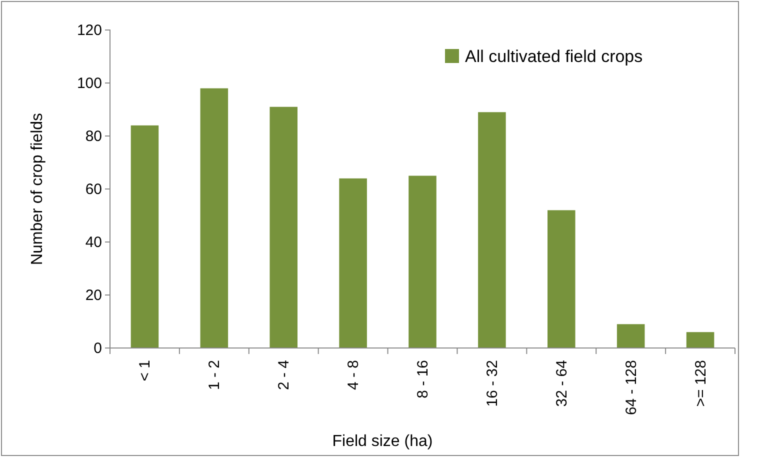 The width and height of the screenshot is (767, 464). Describe the element at coordinates (93, 295) in the screenshot. I see `y-tick-label: 20` at that location.